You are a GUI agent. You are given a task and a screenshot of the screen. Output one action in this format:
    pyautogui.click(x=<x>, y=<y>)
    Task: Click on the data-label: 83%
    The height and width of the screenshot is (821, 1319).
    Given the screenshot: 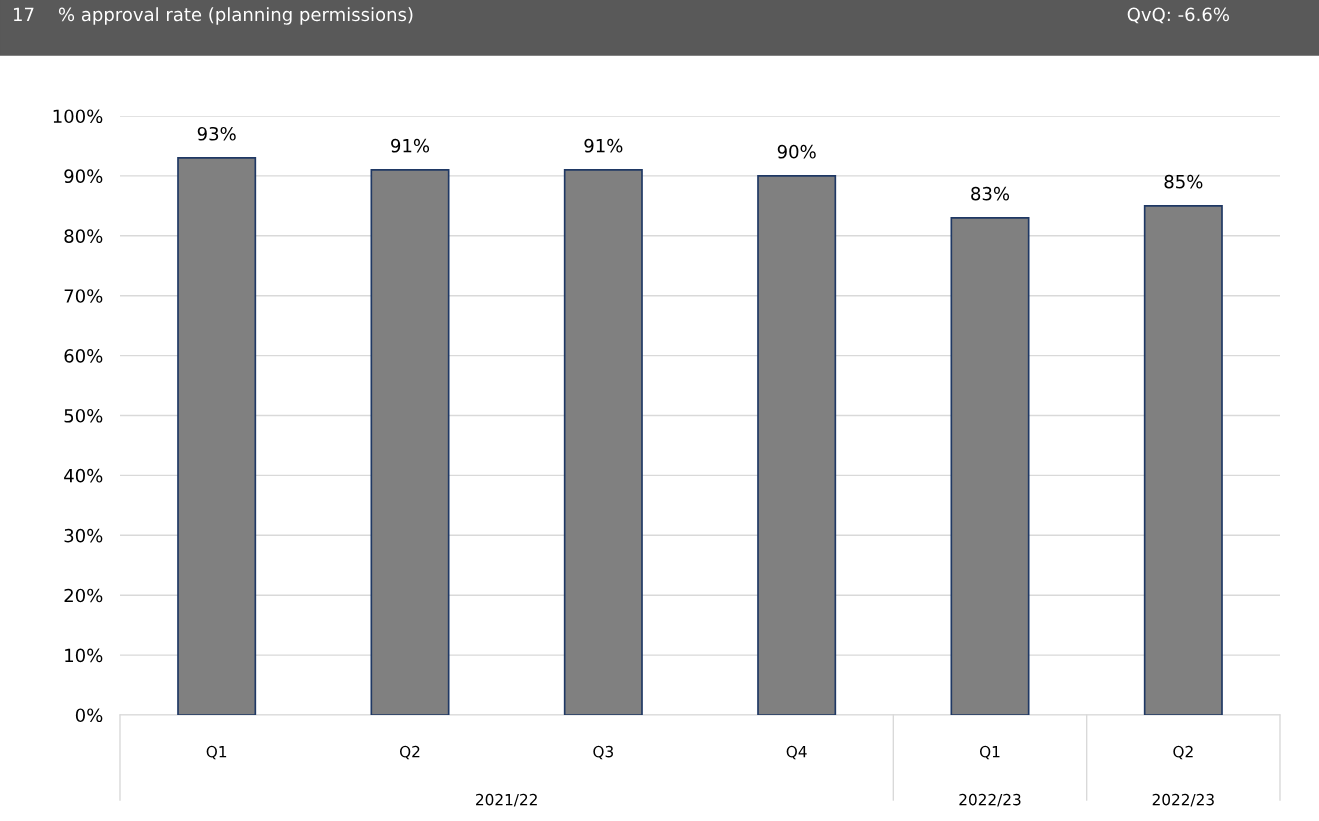 What is the action you would take?
    pyautogui.click(x=990, y=193)
    